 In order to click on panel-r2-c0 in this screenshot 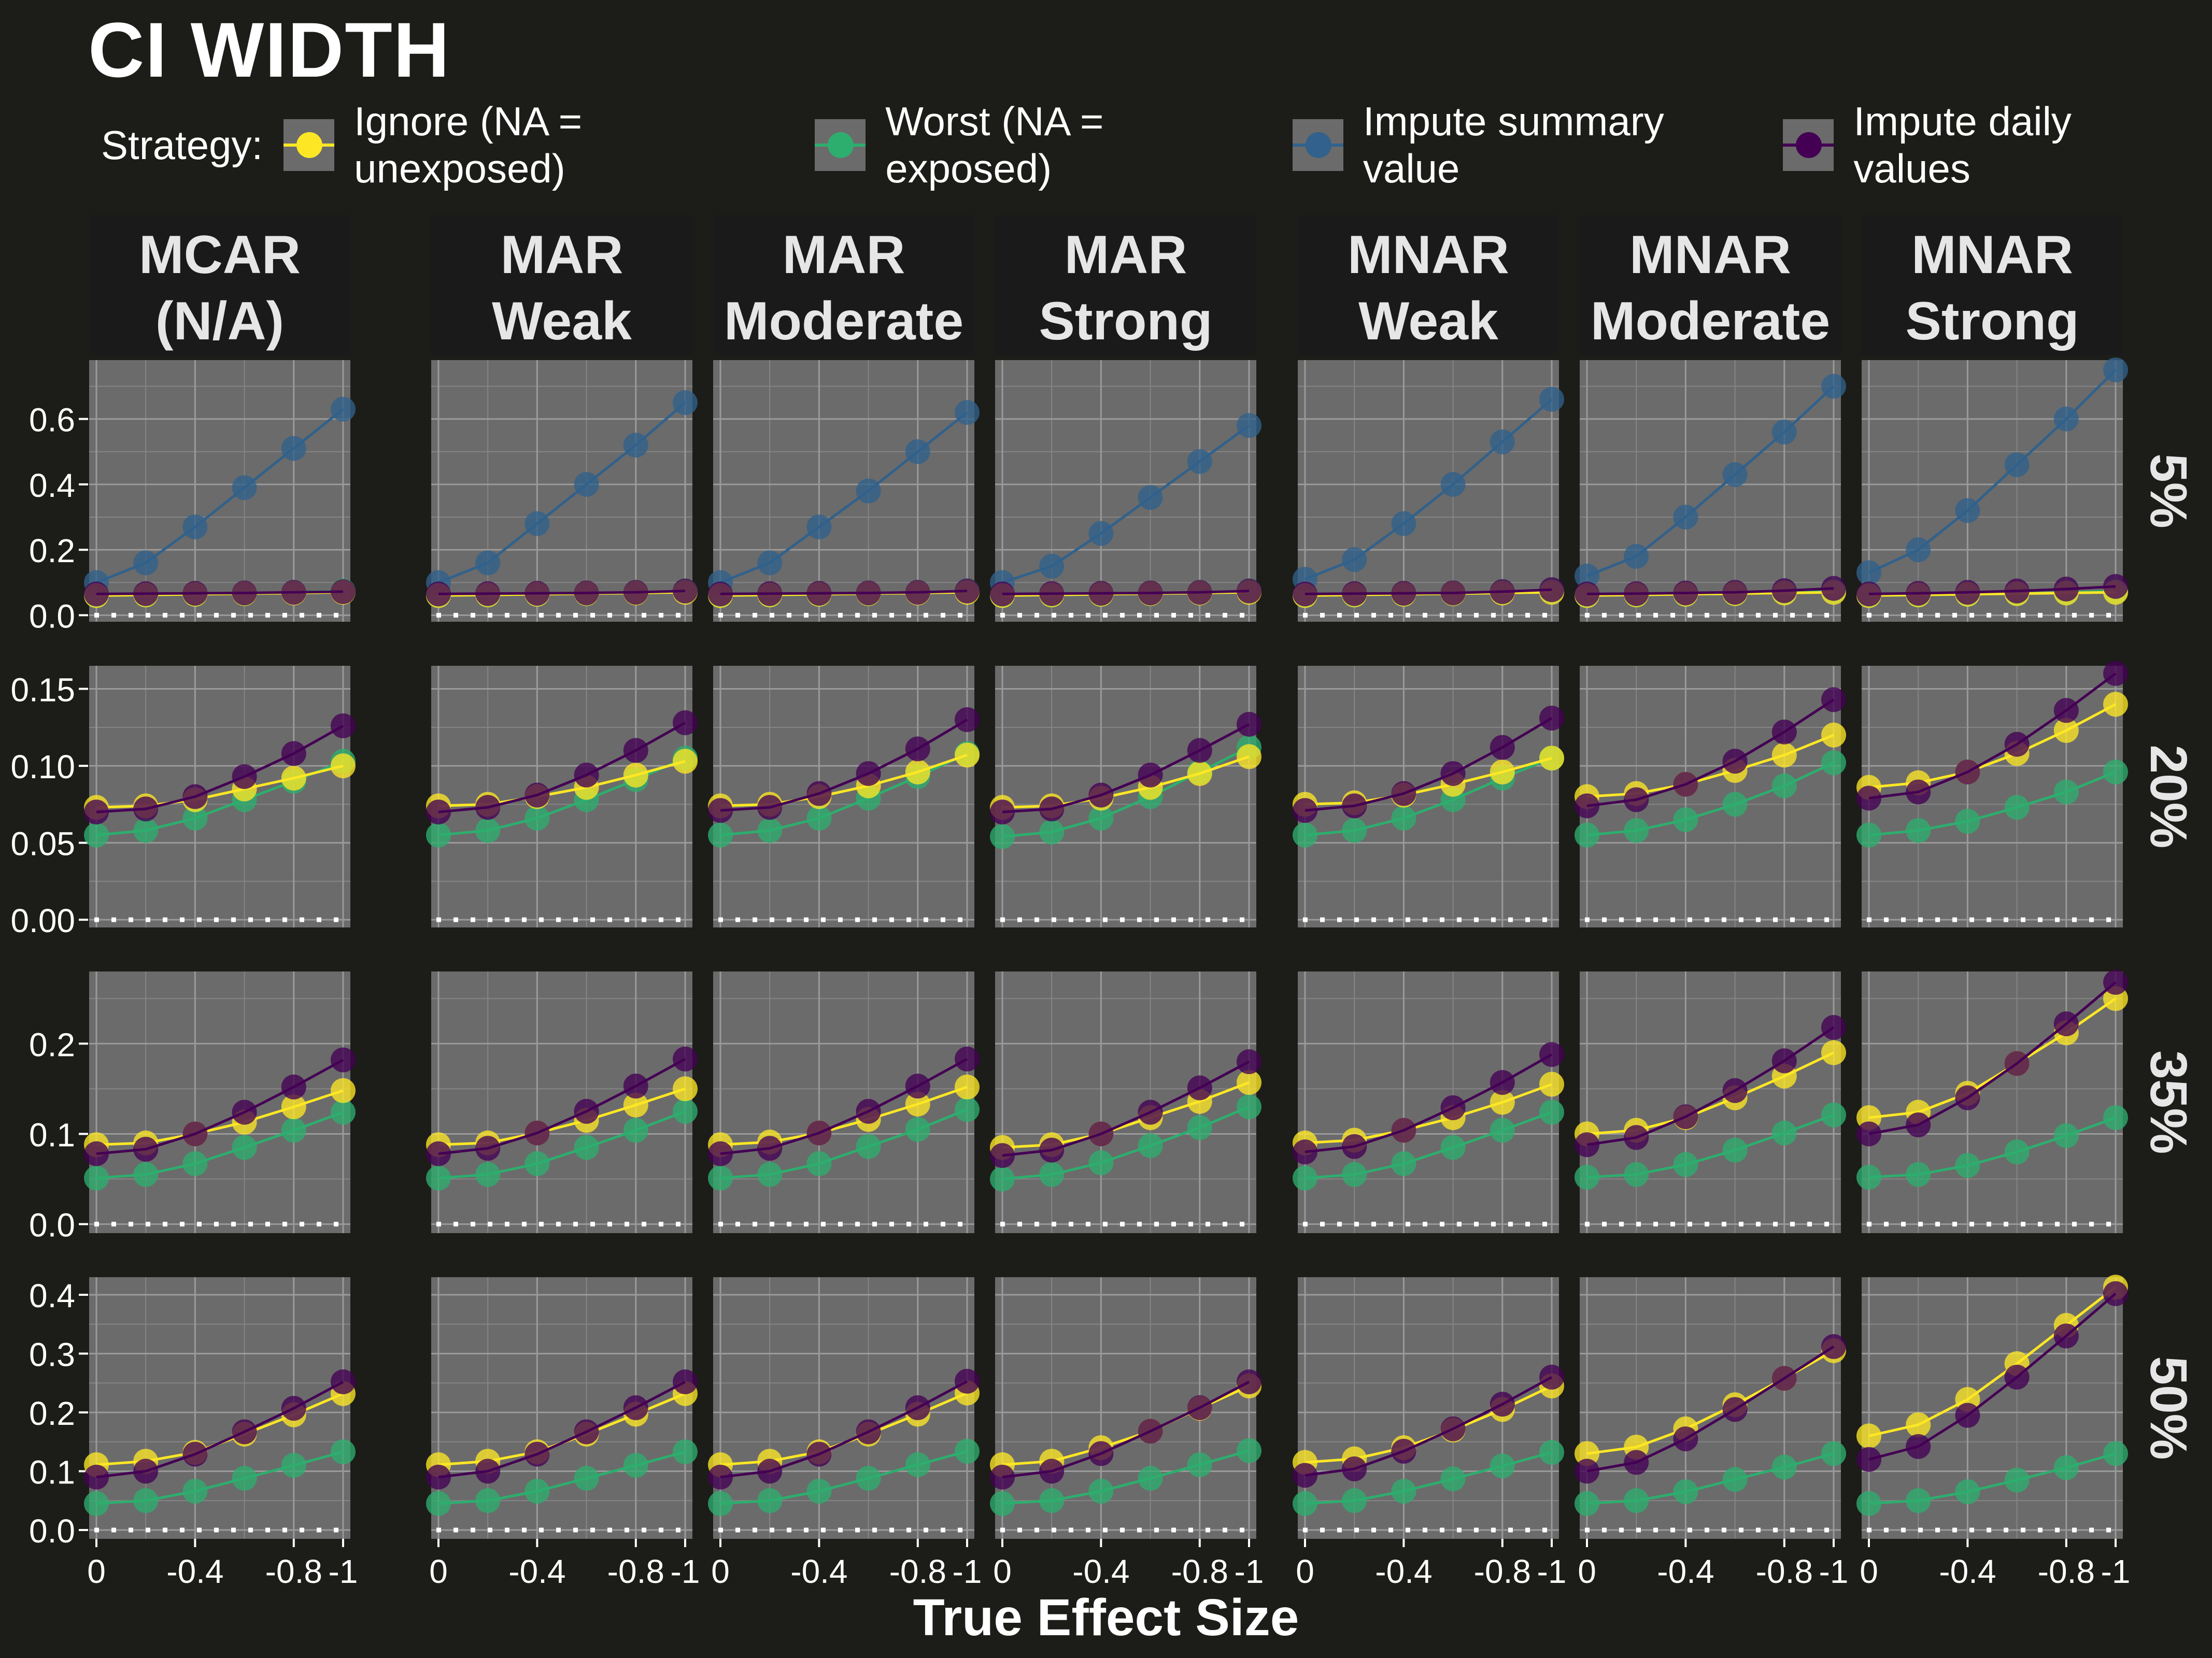, I will do `click(220, 1102)`.